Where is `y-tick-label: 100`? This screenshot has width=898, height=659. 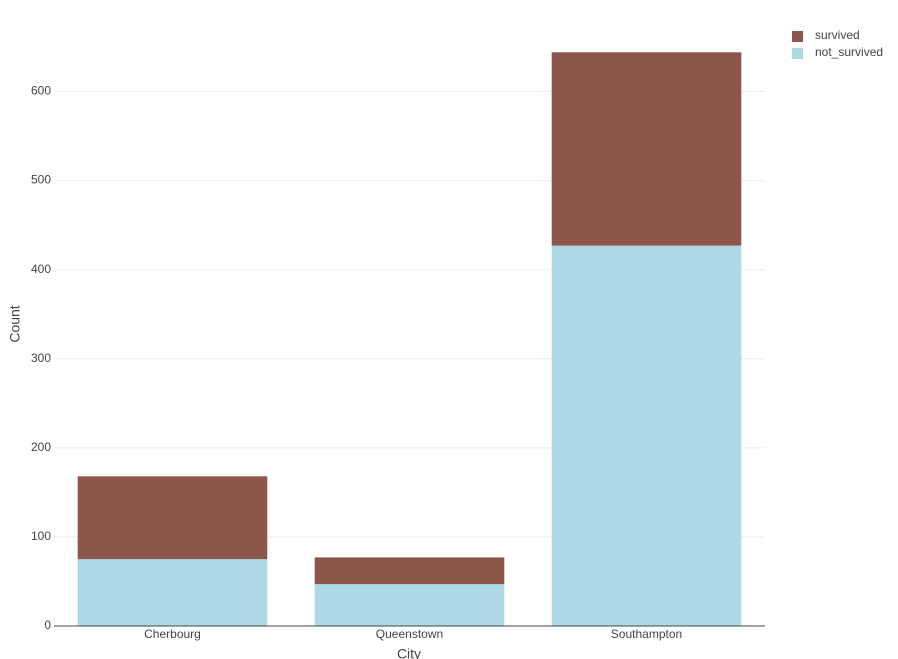
y-tick-label: 100 is located at coordinates (41, 536).